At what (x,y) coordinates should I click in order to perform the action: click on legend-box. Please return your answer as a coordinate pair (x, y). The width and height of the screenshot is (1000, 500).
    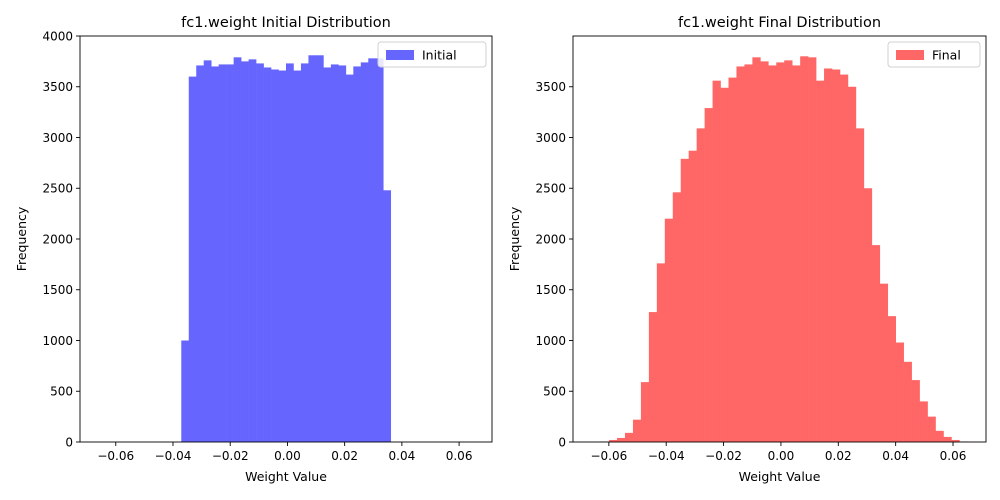
    Looking at the image, I should click on (432, 54).